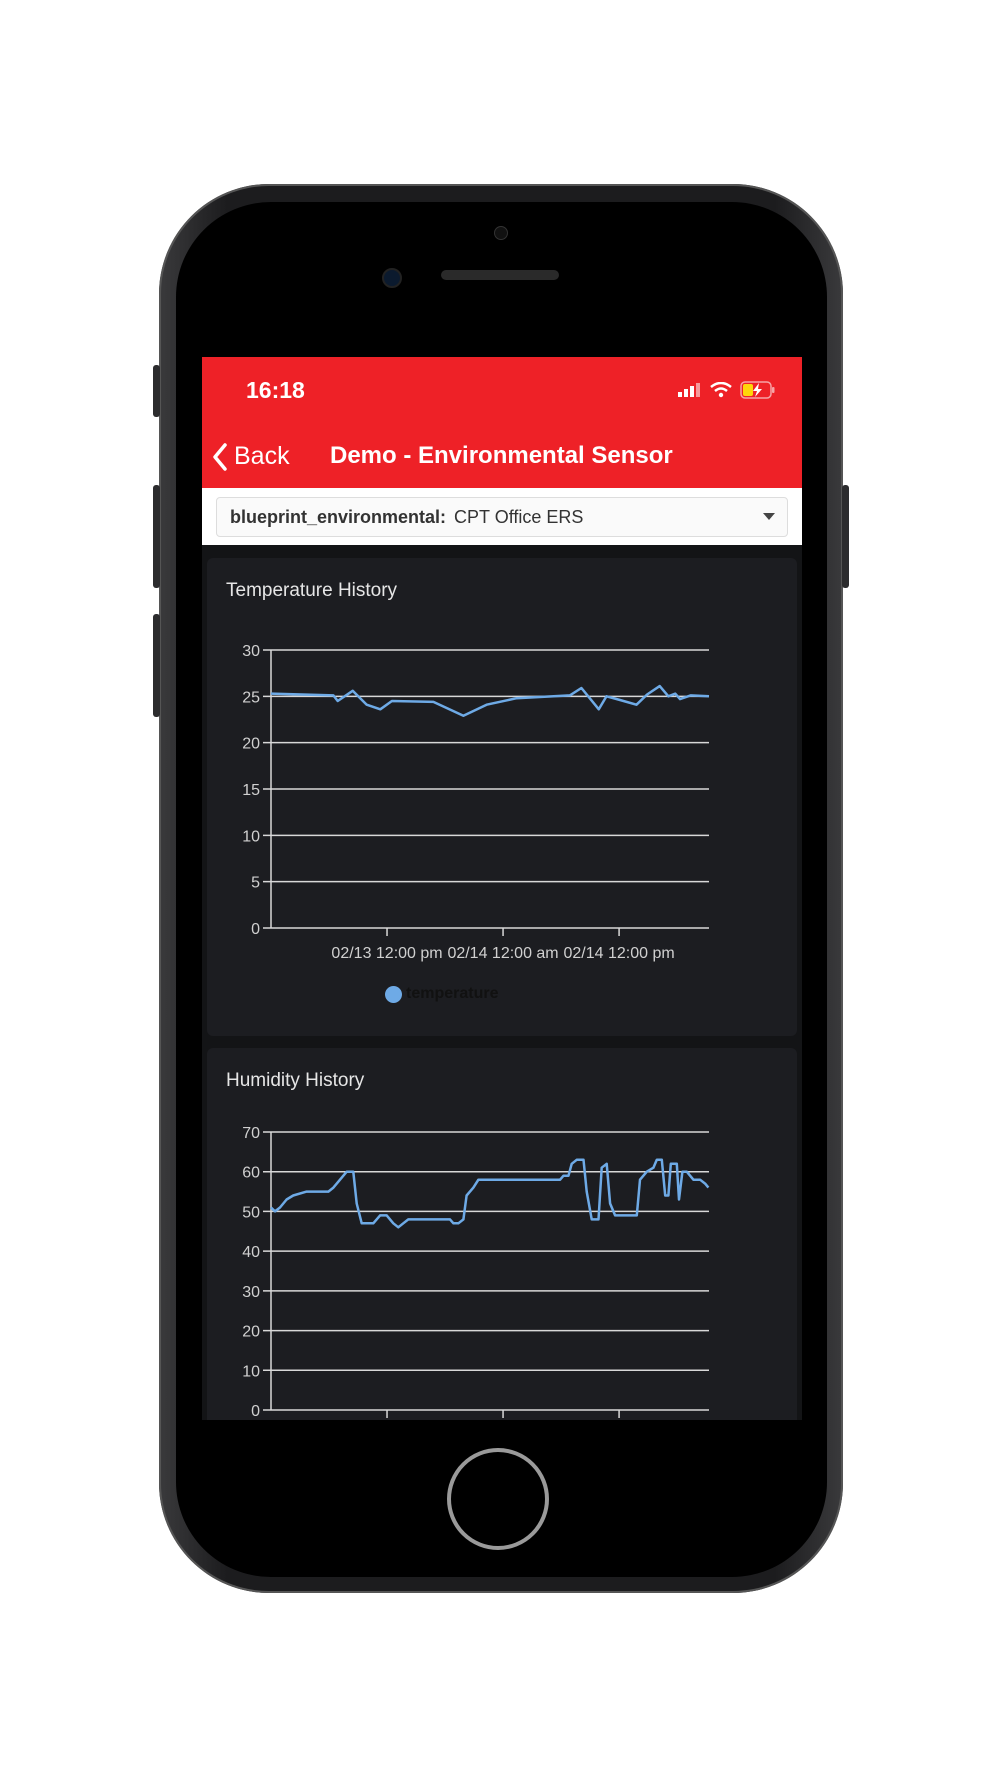  Describe the element at coordinates (502, 953) in the screenshot. I see `x-tick-label: 02/14 12:00 am` at that location.